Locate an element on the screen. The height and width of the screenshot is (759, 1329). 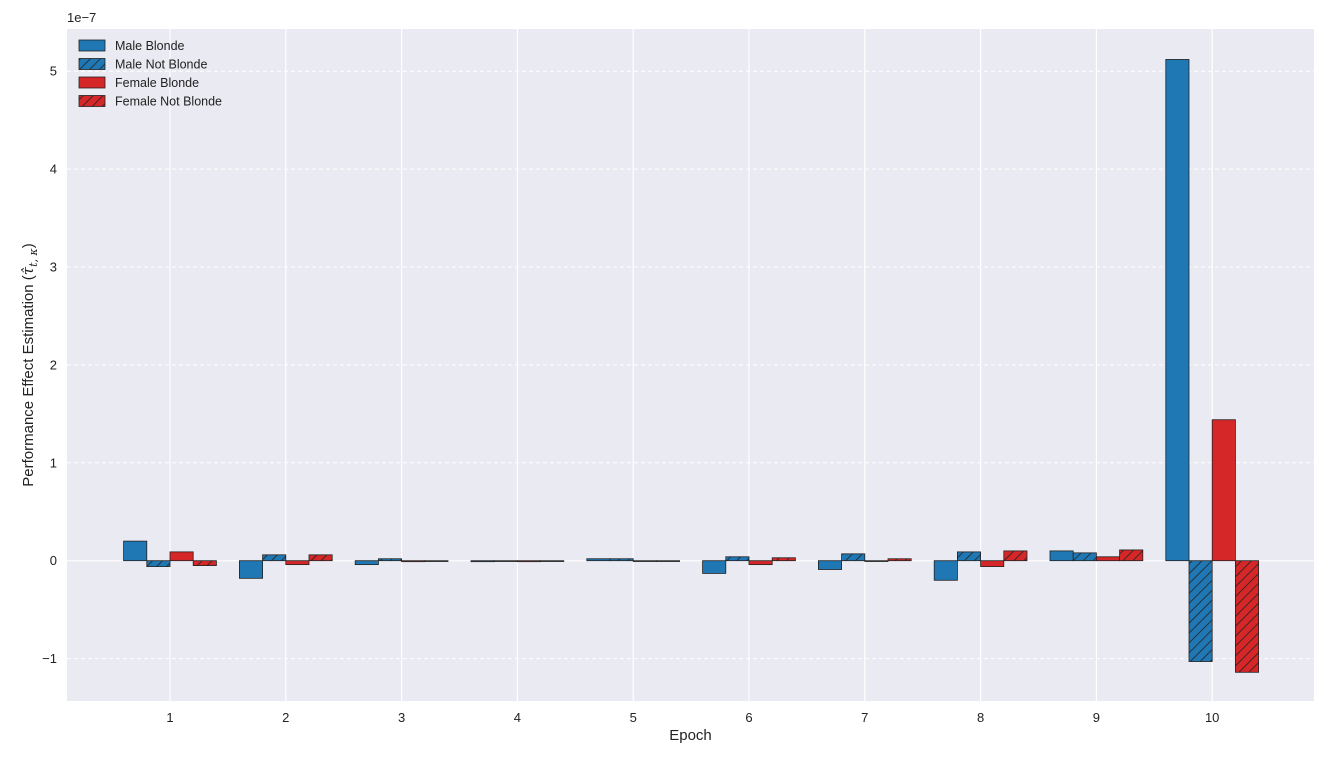
y-tick-label: −1 is located at coordinates (49, 658).